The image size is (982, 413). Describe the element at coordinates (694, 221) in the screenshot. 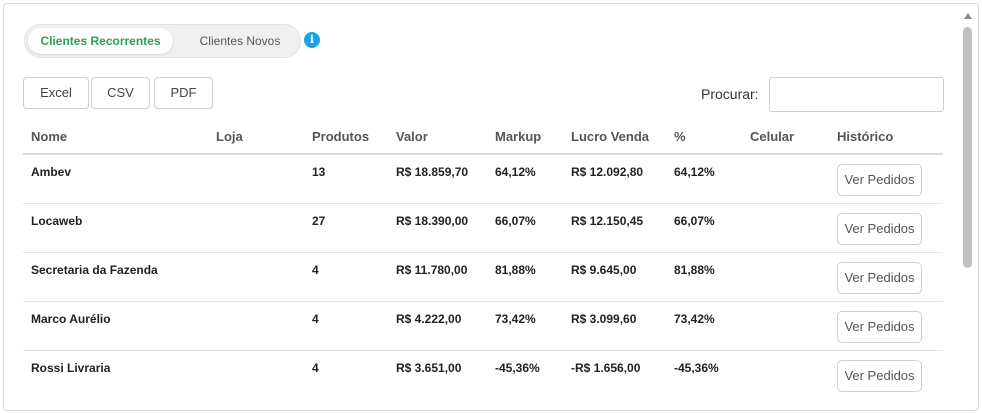

I see `cell-percent: 66,07%` at that location.